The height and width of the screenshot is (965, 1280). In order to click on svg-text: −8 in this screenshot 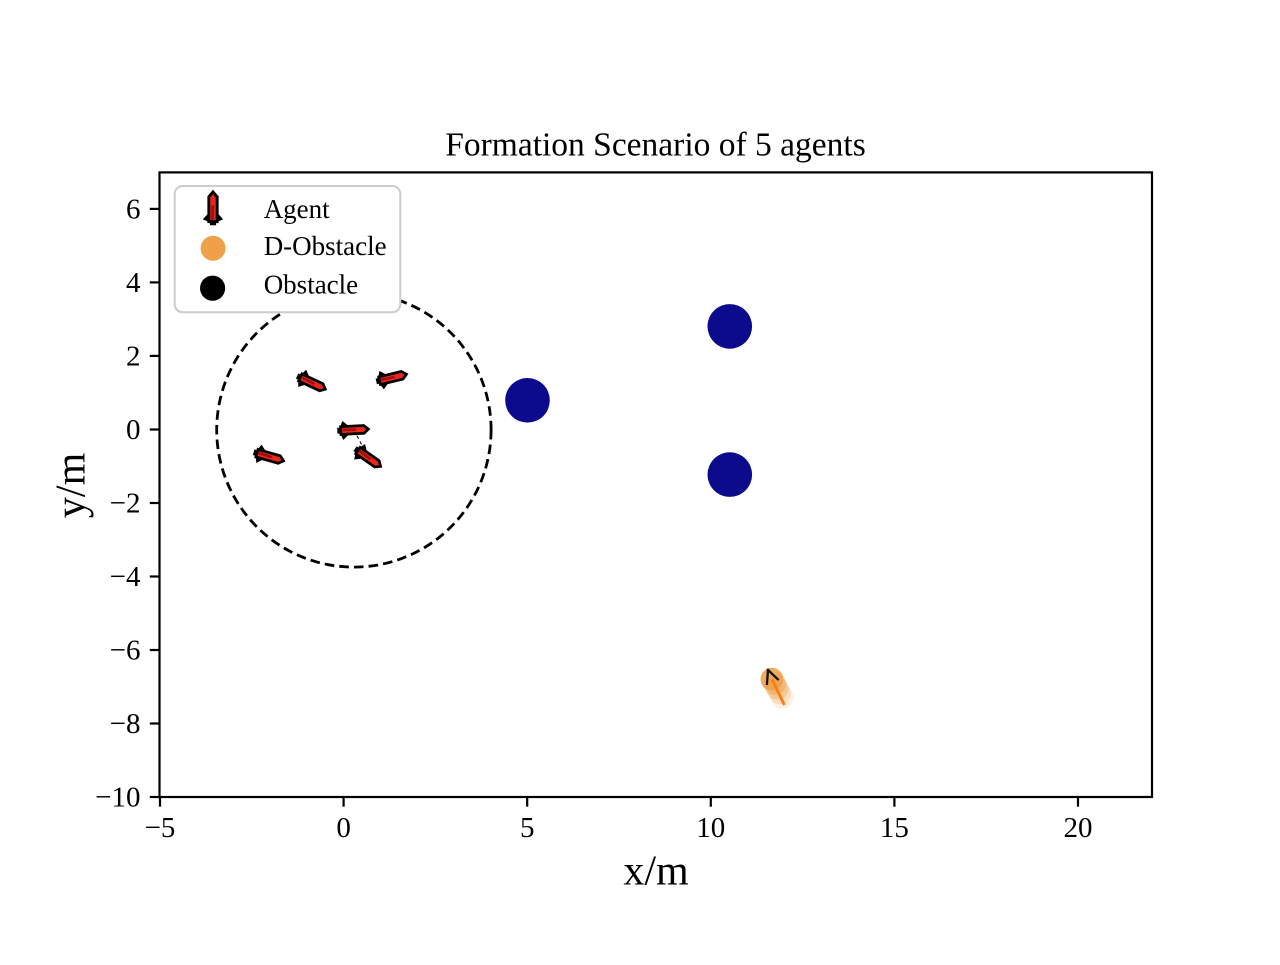, I will do `click(125, 724)`.